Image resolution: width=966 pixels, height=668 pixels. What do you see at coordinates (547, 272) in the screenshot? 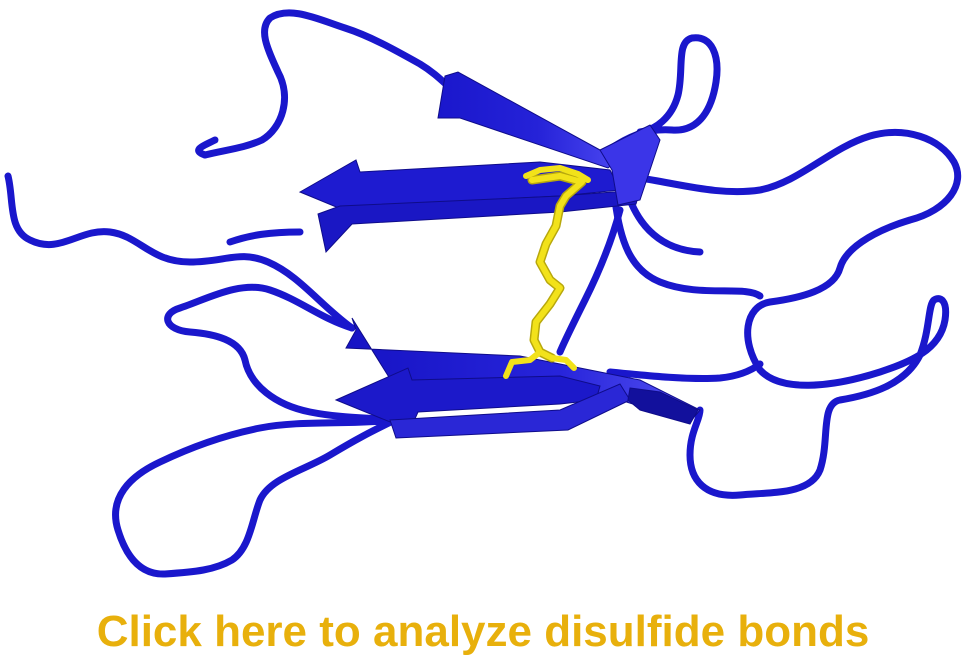
I see `disulfide-bond` at bounding box center [547, 272].